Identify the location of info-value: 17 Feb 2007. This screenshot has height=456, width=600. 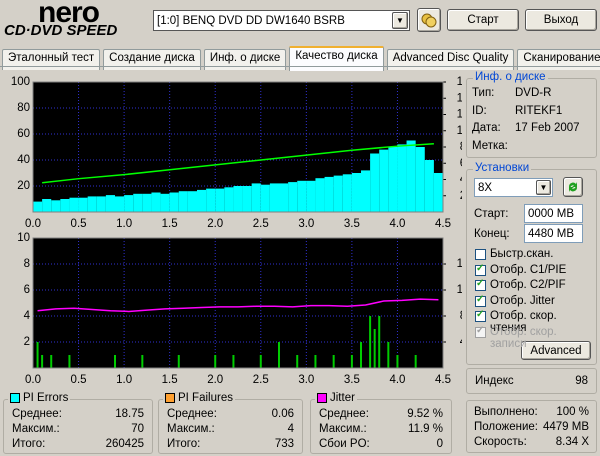
(547, 128).